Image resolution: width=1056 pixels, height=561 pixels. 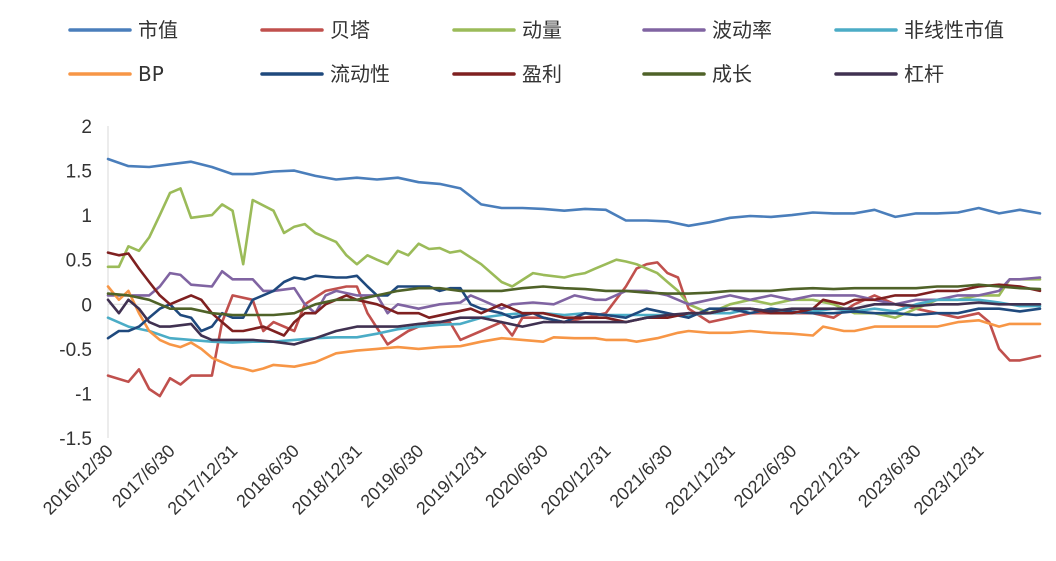 I want to click on legend-label: BP, so click(x=151, y=74).